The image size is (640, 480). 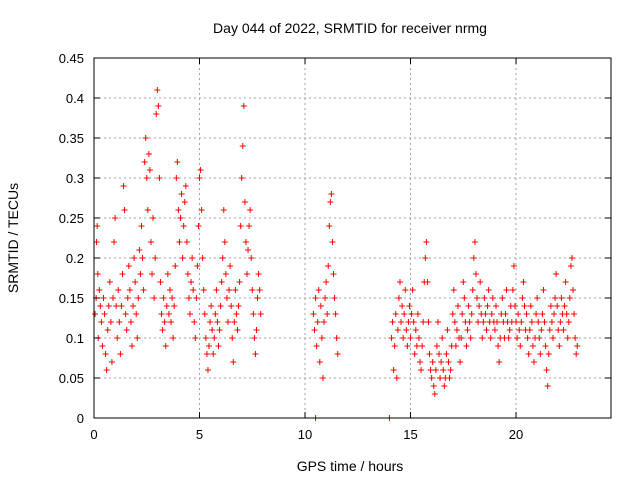 I want to click on x-tick-label: 15, so click(x=410, y=434).